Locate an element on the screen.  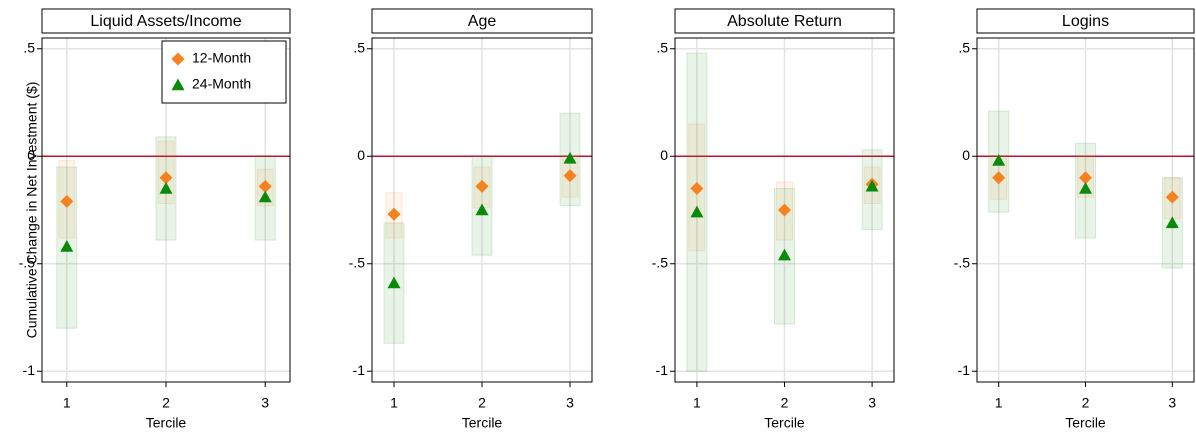
y-axis-label: Cumulative Change in Net Investment ($) is located at coordinates (32, 210).